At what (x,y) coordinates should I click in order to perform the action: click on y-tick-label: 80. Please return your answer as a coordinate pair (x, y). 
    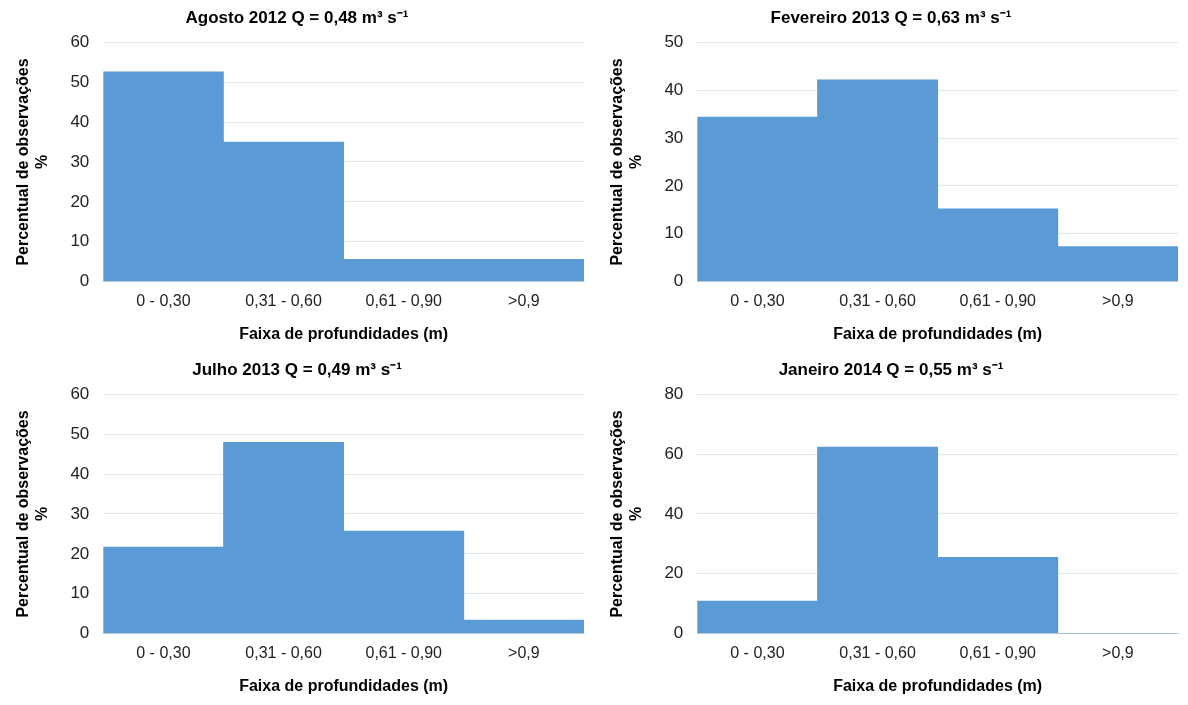
    Looking at the image, I should click on (674, 394).